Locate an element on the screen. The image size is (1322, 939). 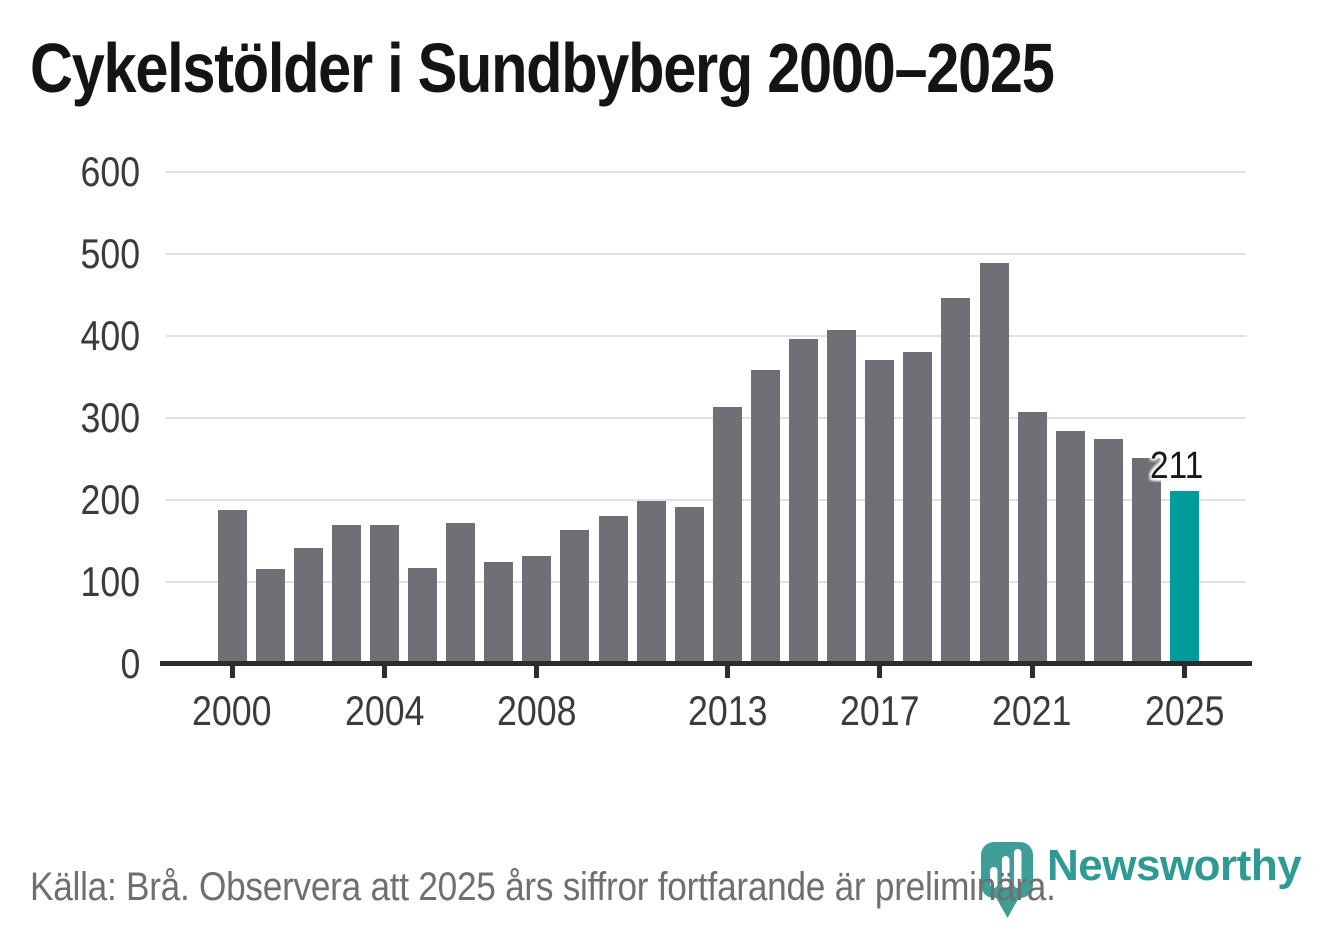
bar-2014 is located at coordinates (765, 517).